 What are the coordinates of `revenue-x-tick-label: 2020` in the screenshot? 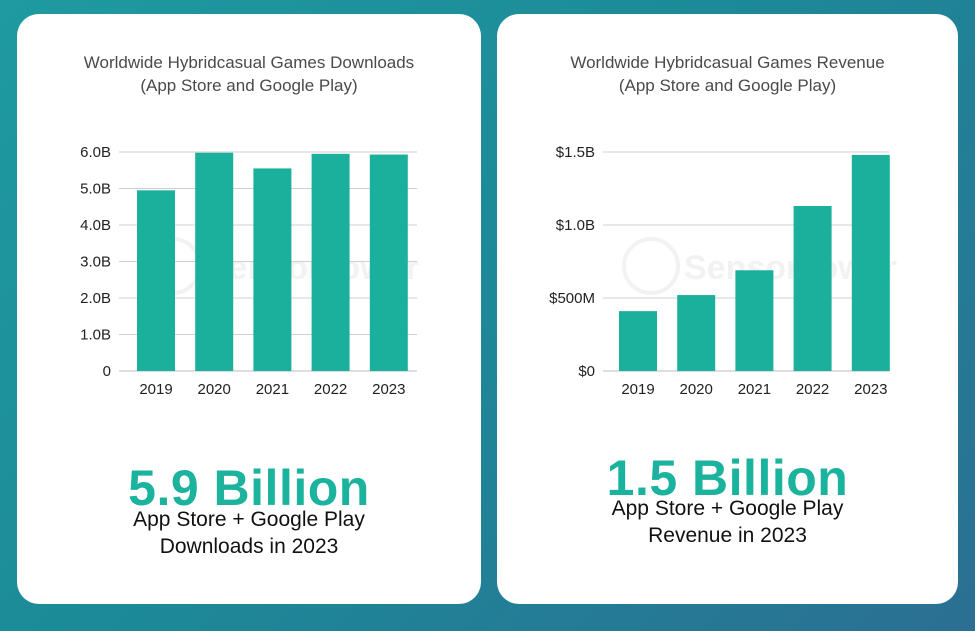 It's located at (696, 389).